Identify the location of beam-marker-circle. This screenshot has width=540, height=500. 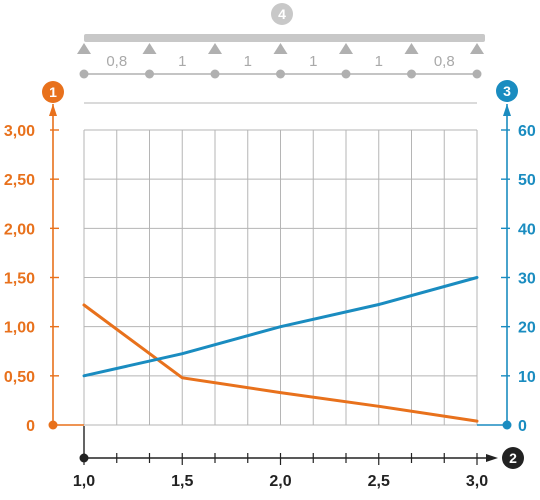
(282, 14).